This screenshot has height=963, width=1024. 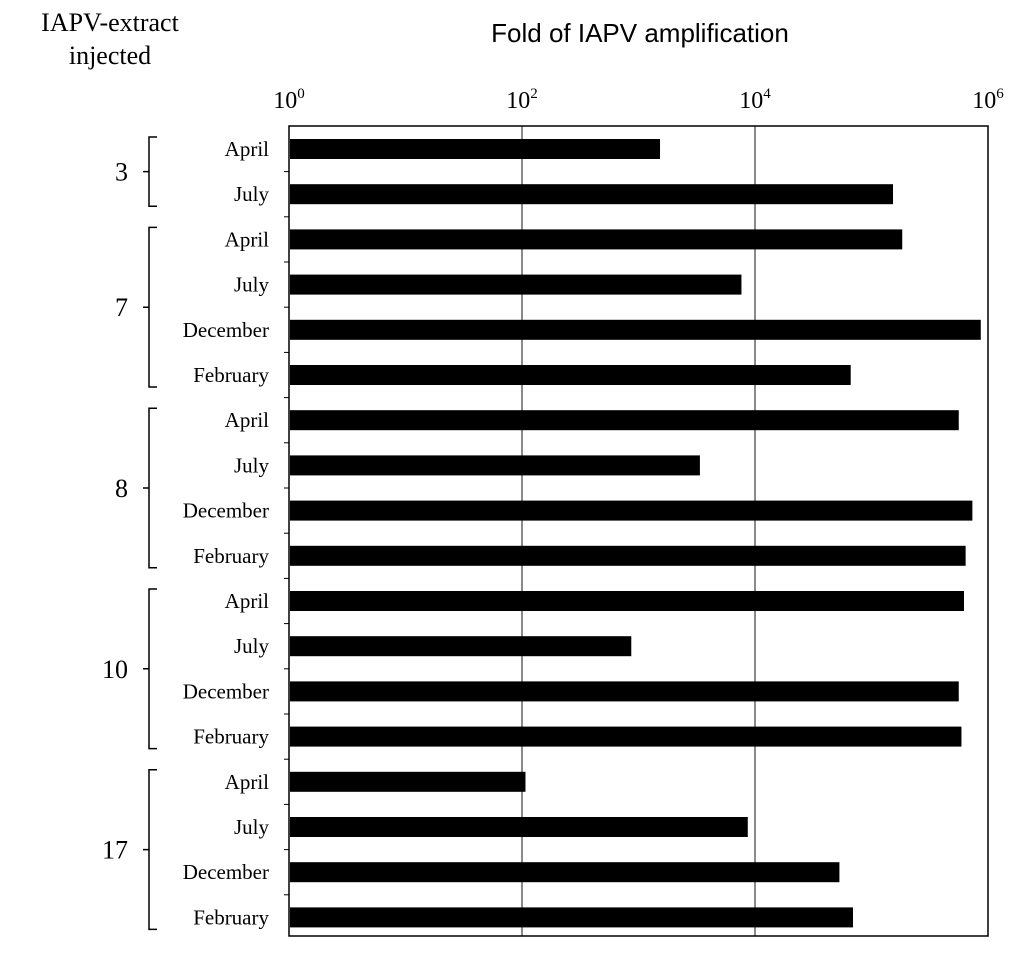 I want to click on group-label: 10, so click(x=115, y=669).